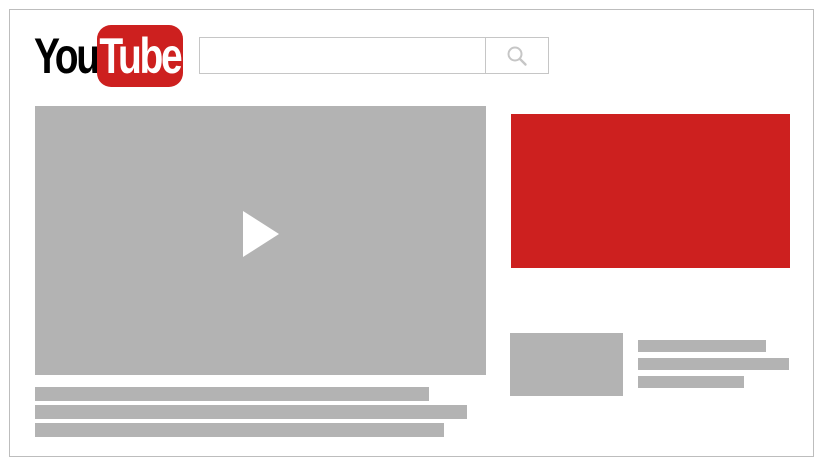 This screenshot has width=824, height=464. Describe the element at coordinates (566, 364) in the screenshot. I see `related-video-thumbnail` at that location.